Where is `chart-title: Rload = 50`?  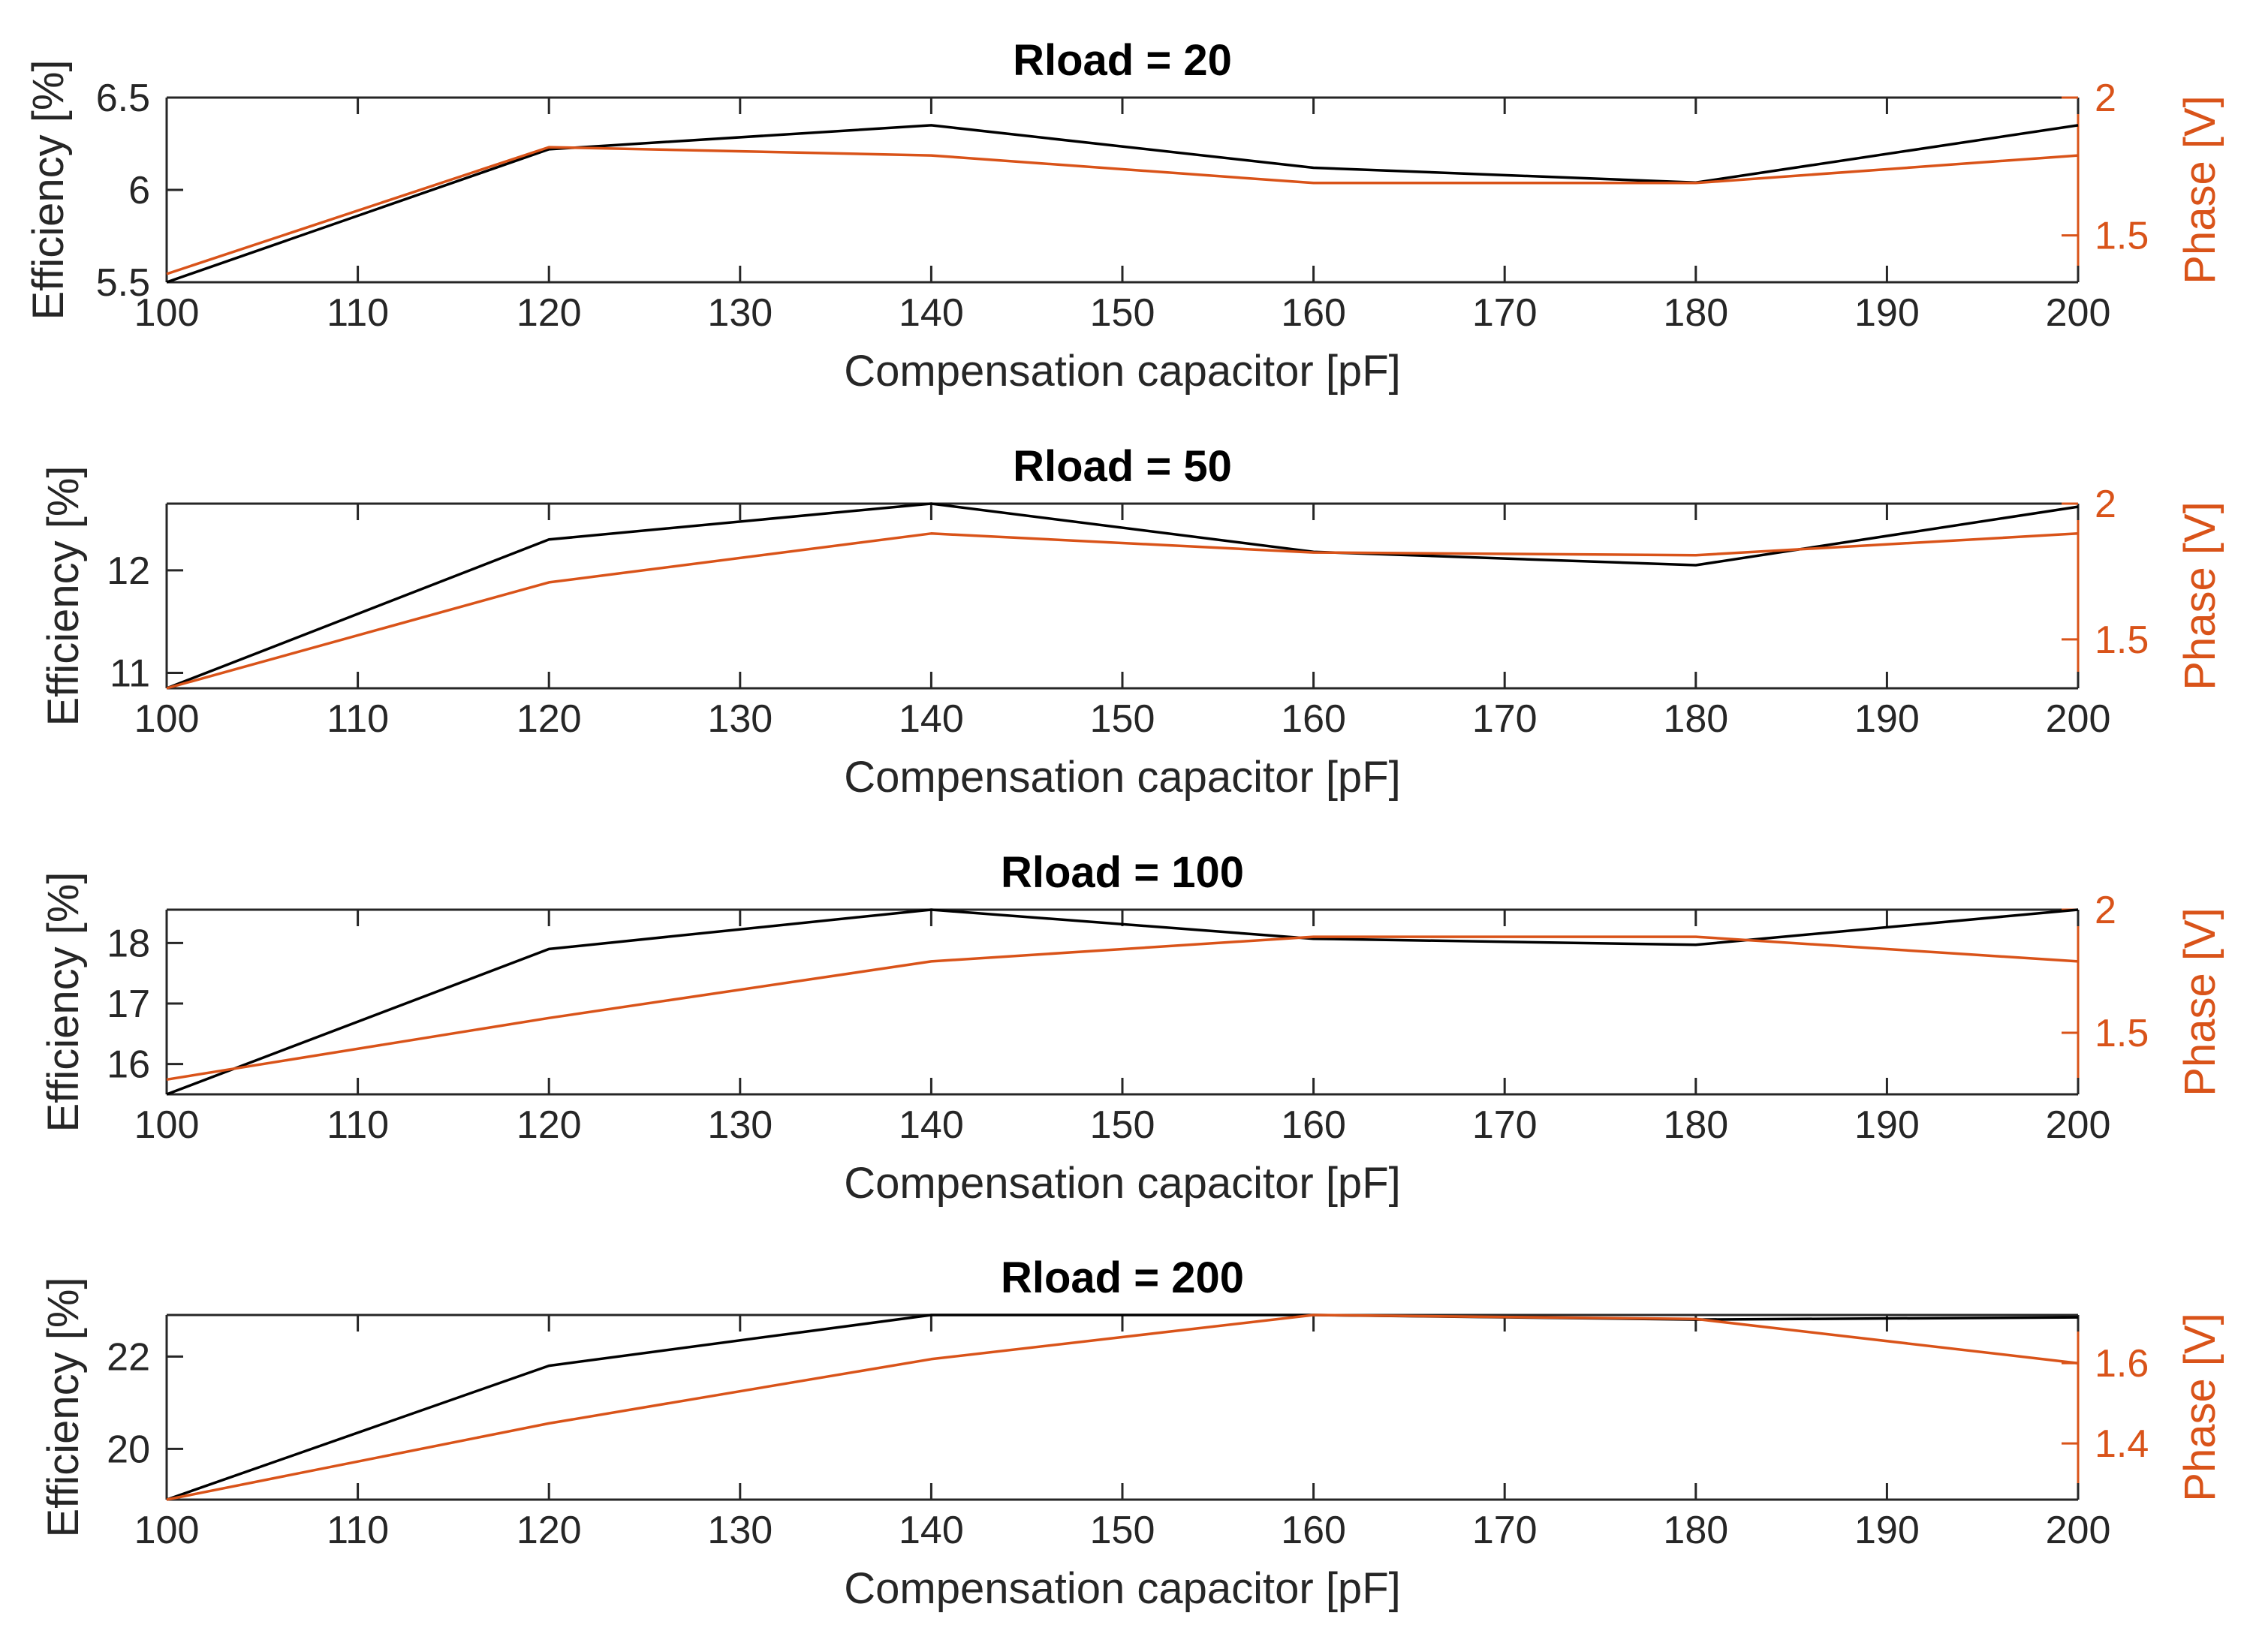 chart-title: Rload = 50 is located at coordinates (1122, 467).